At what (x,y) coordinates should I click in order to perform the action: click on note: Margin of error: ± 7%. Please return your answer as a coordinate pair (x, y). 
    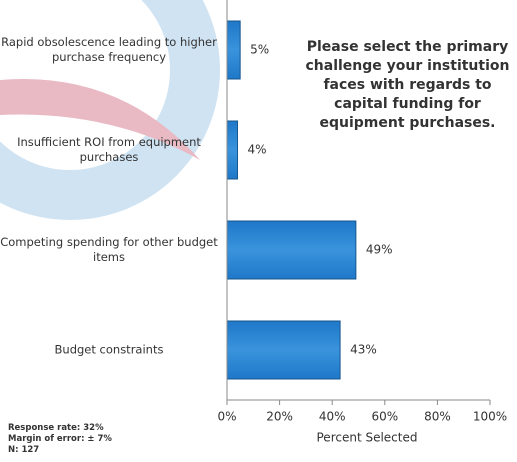
    Looking at the image, I should click on (60, 439).